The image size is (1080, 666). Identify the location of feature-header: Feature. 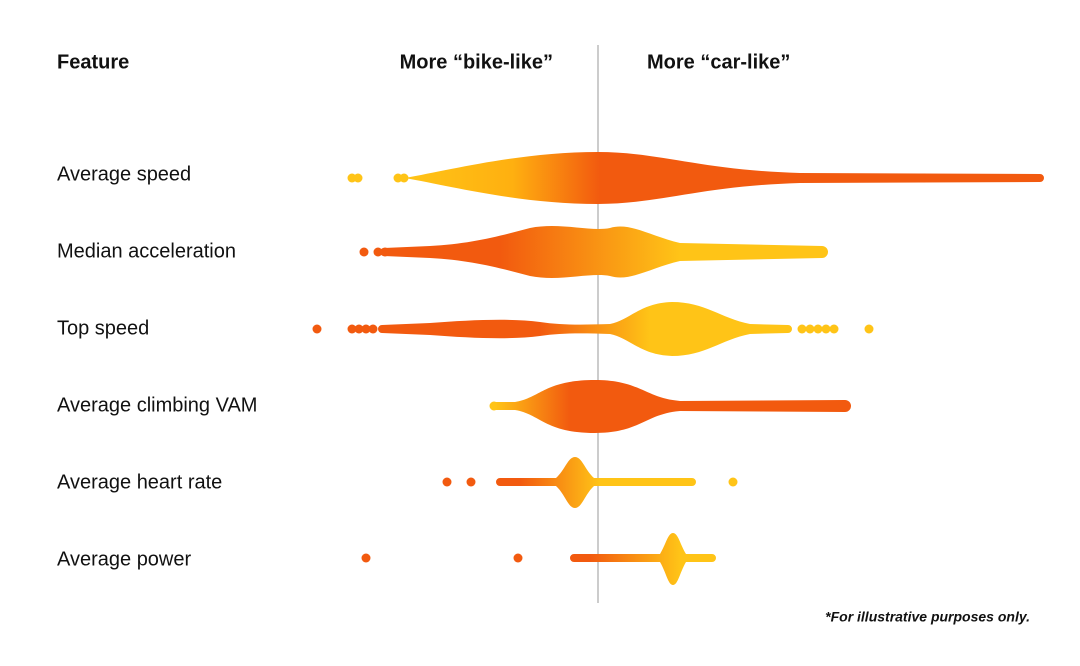
(93, 62).